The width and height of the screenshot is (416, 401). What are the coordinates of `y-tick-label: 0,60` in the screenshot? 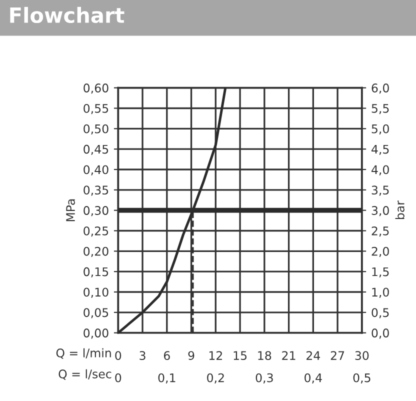 It's located at (96, 89).